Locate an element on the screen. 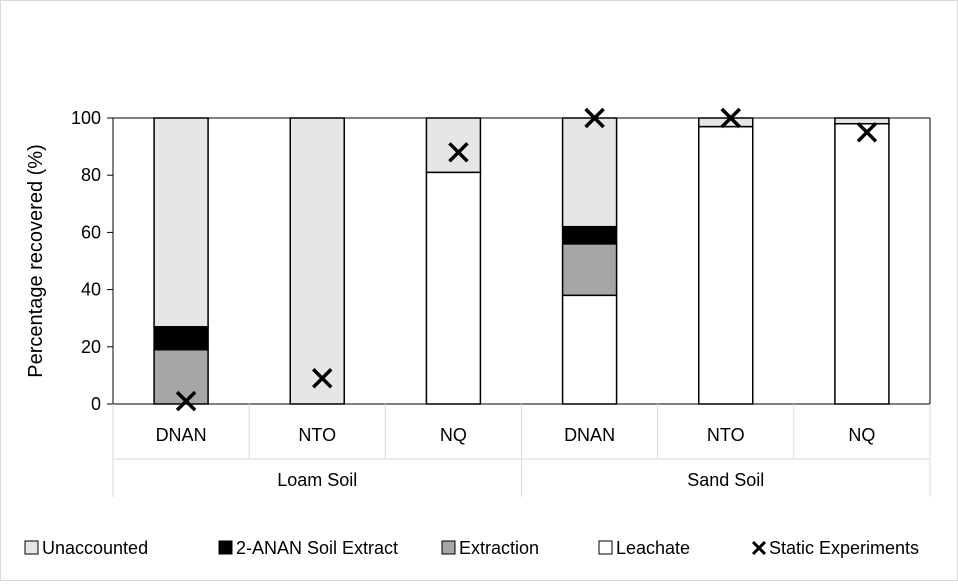  bar-segment-extraction is located at coordinates (589, 270).